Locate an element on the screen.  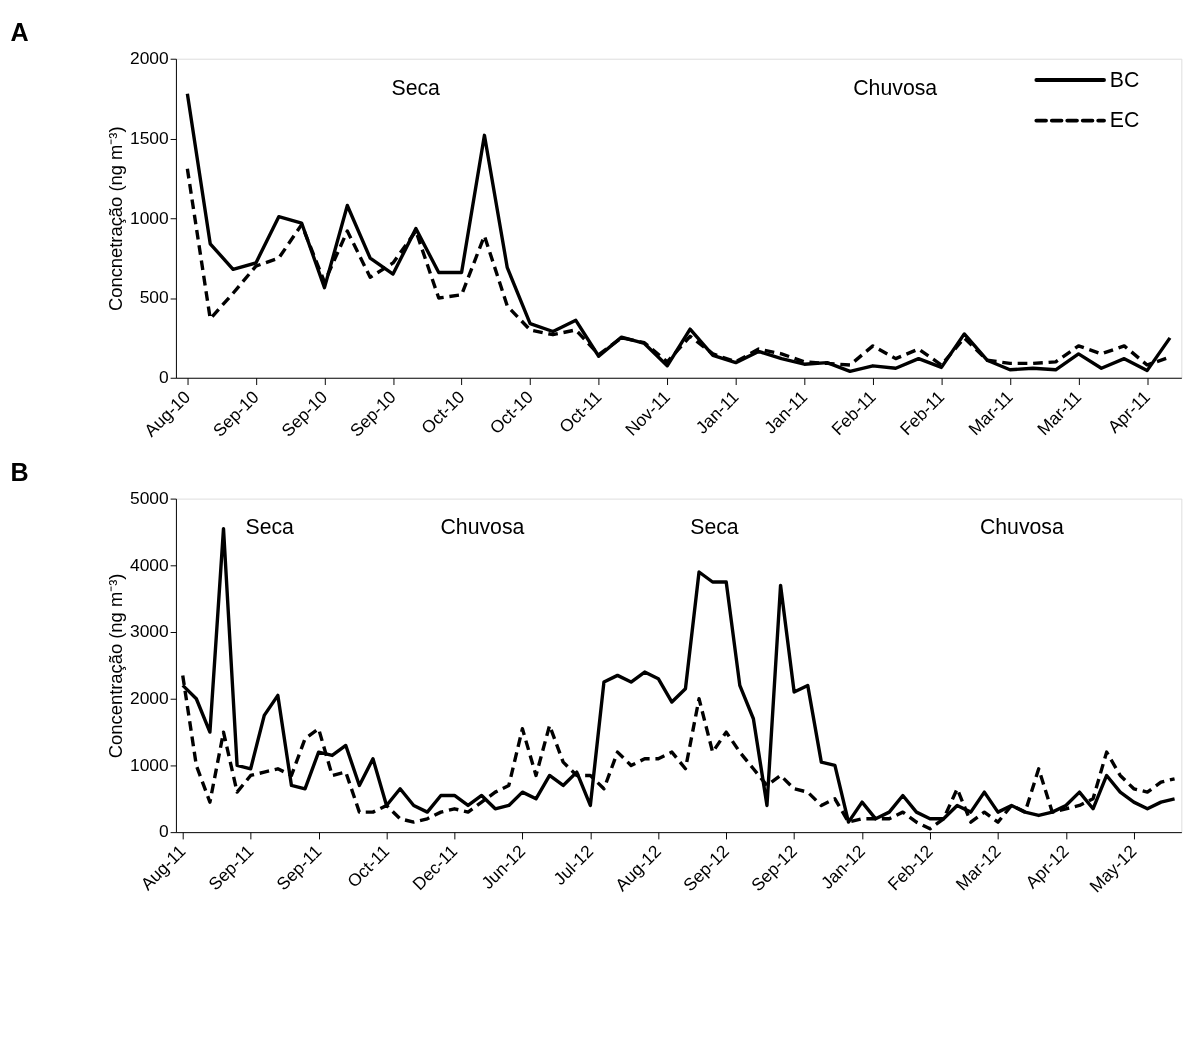
legend-label: EC is located at coordinates (1124, 120).